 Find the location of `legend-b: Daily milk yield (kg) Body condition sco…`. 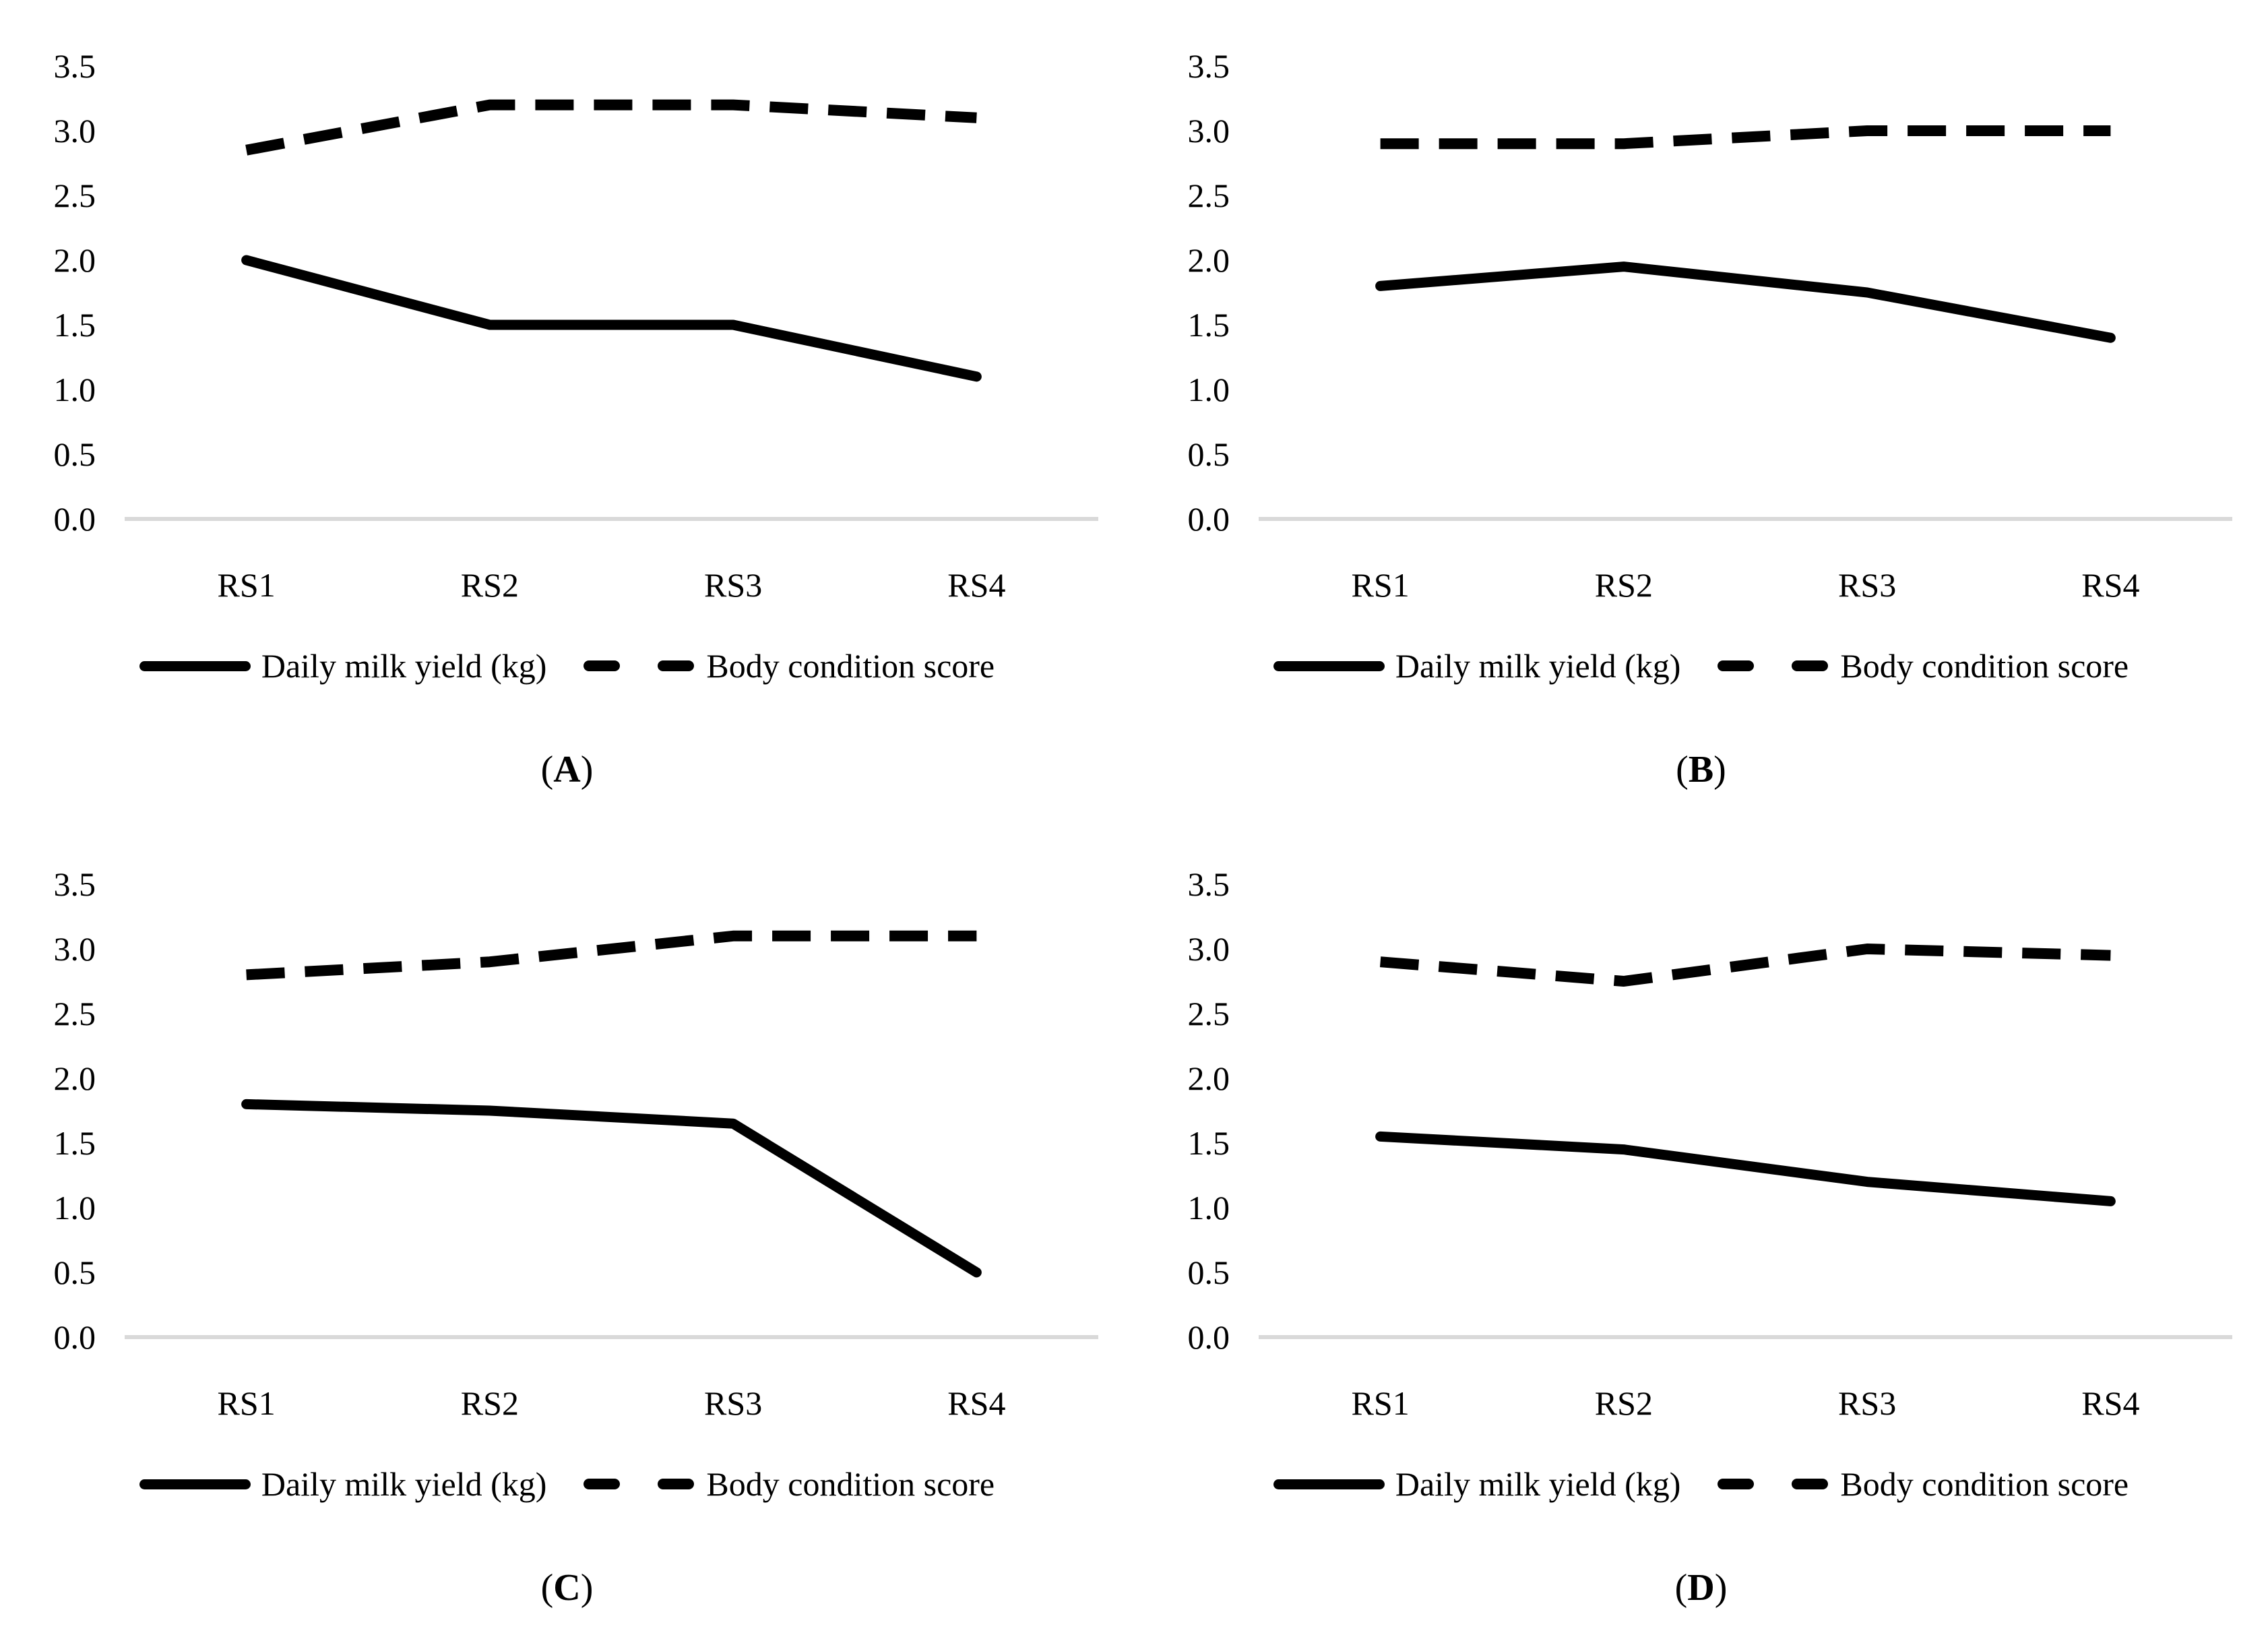

legend-b: Daily milk yield (kg) Body condition sco… is located at coordinates (1701, 666).